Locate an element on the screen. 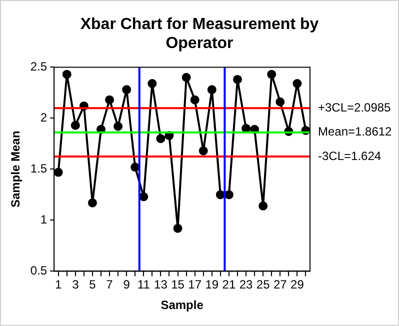  x-tick-label: 13 is located at coordinates (161, 285).